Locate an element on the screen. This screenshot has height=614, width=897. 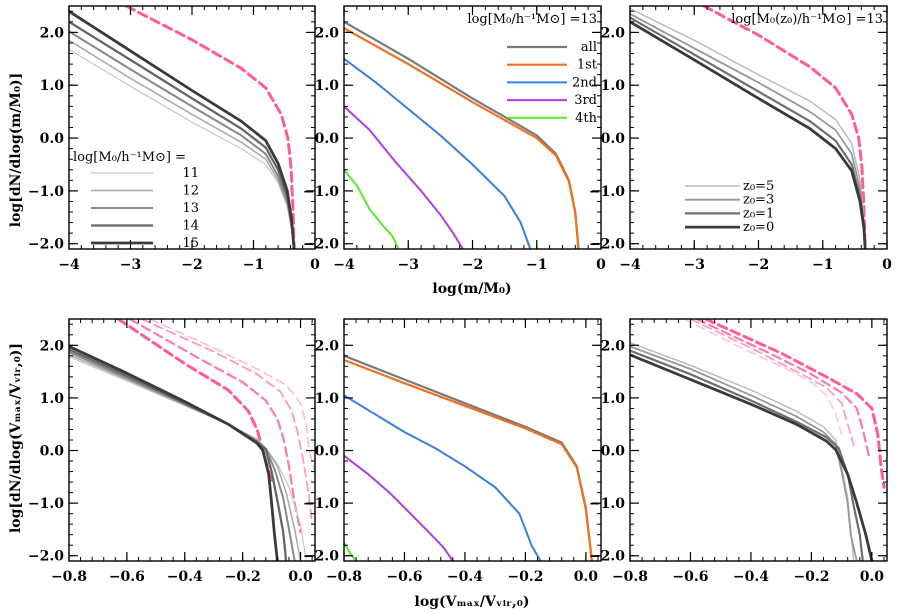
legend-label: 12 is located at coordinates (190, 191).